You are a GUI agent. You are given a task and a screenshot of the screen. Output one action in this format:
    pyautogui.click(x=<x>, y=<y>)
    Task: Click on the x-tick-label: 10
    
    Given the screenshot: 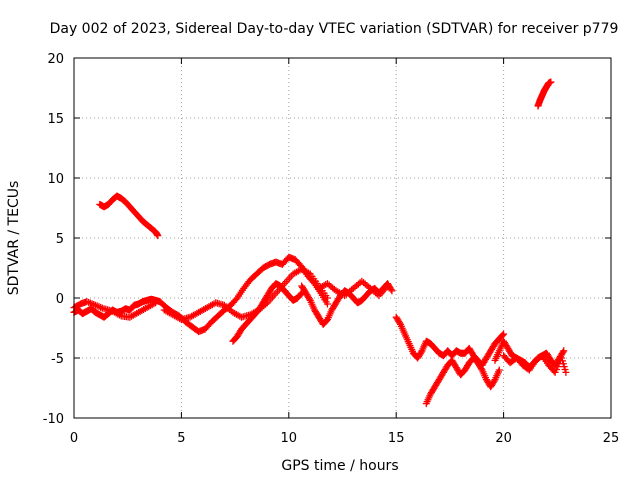 What is the action you would take?
    pyautogui.click(x=289, y=438)
    